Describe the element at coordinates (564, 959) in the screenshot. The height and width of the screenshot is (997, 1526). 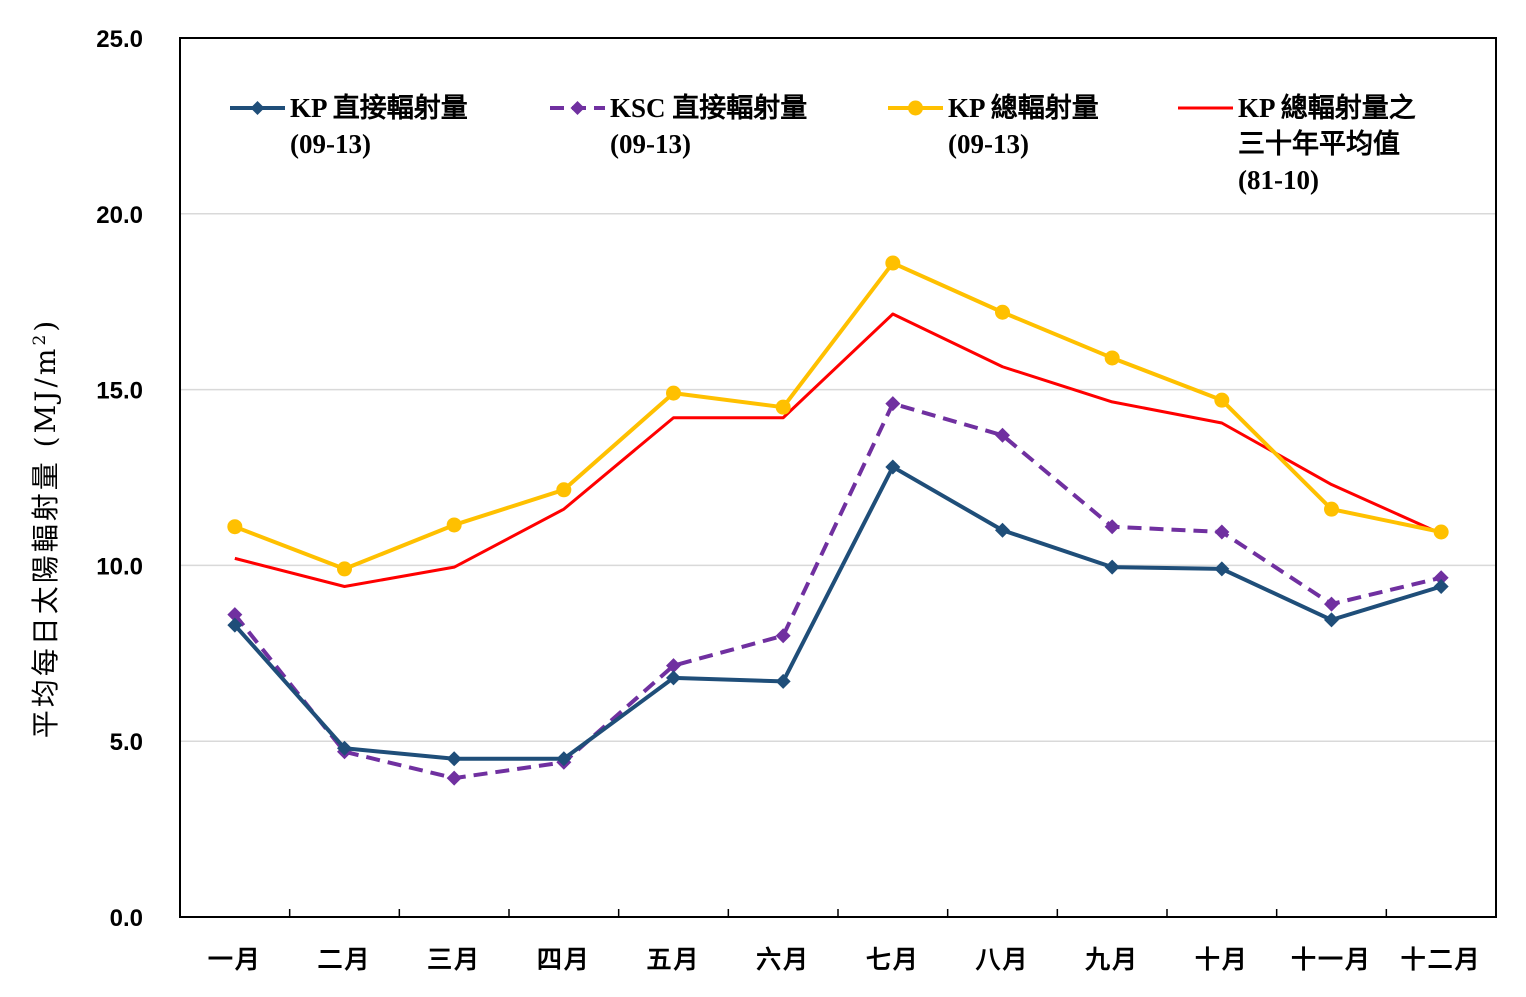
I see `x-tick-label: 四月` at that location.